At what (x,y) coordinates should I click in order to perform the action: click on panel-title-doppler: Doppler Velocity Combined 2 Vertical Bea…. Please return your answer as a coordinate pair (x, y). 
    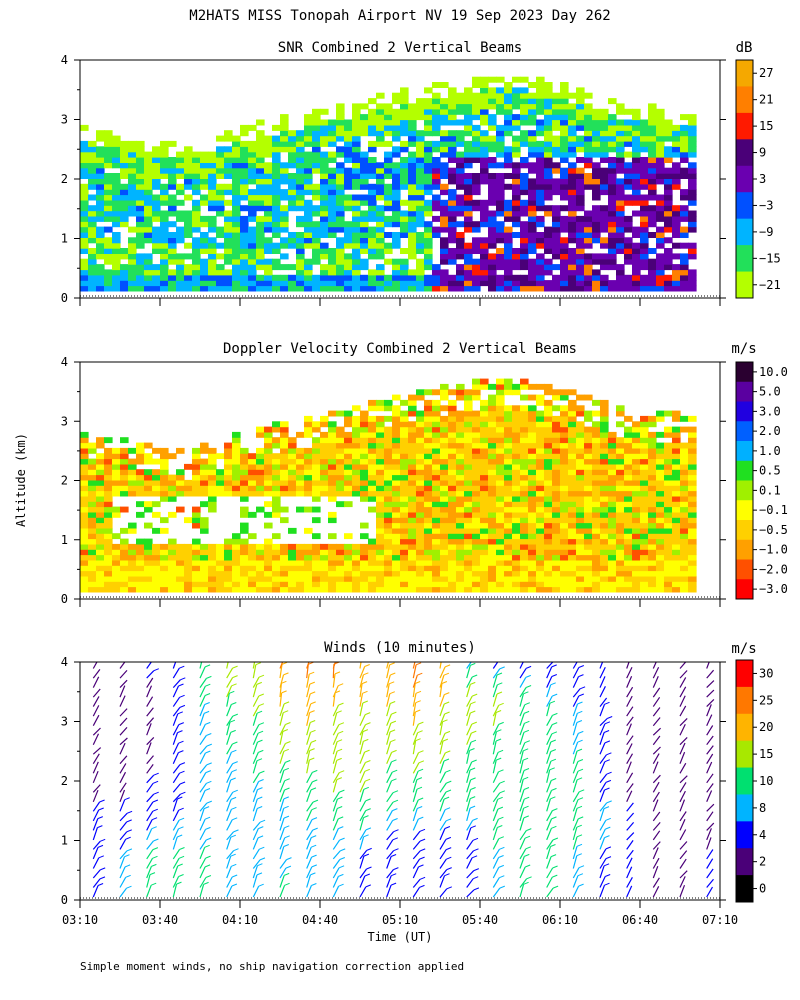
    Looking at the image, I should click on (400, 349).